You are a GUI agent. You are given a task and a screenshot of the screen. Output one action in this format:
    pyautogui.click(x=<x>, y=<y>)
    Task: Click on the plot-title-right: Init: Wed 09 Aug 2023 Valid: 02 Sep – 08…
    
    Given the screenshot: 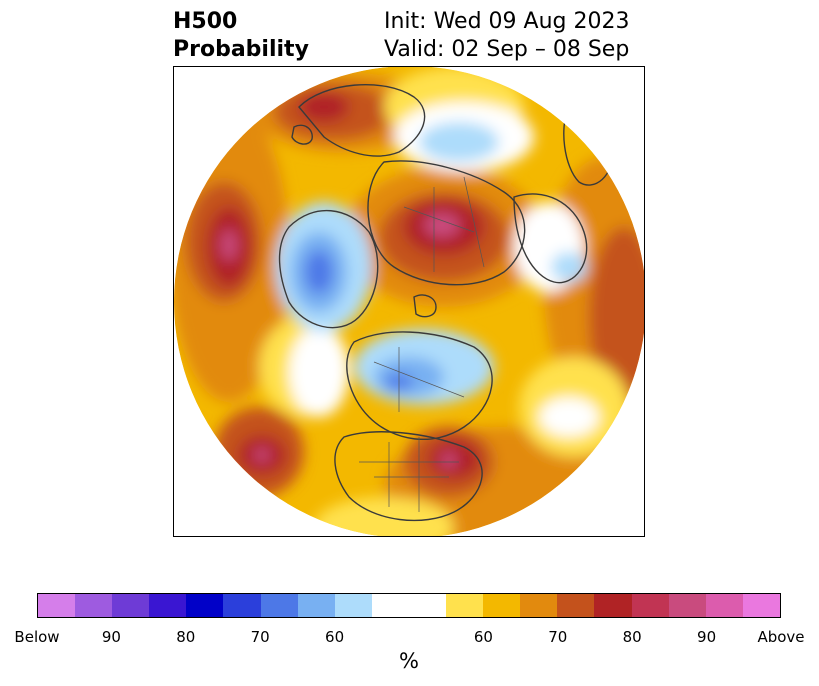 What is the action you would take?
    pyautogui.click(x=506, y=36)
    